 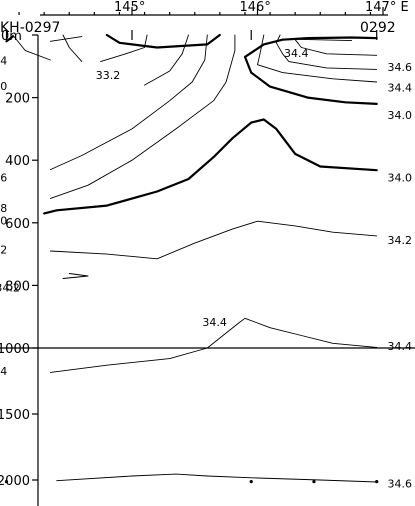 What do you see at coordinates (30, 28) in the screenshot?
I see `station-label-left: KH-0297` at bounding box center [30, 28].